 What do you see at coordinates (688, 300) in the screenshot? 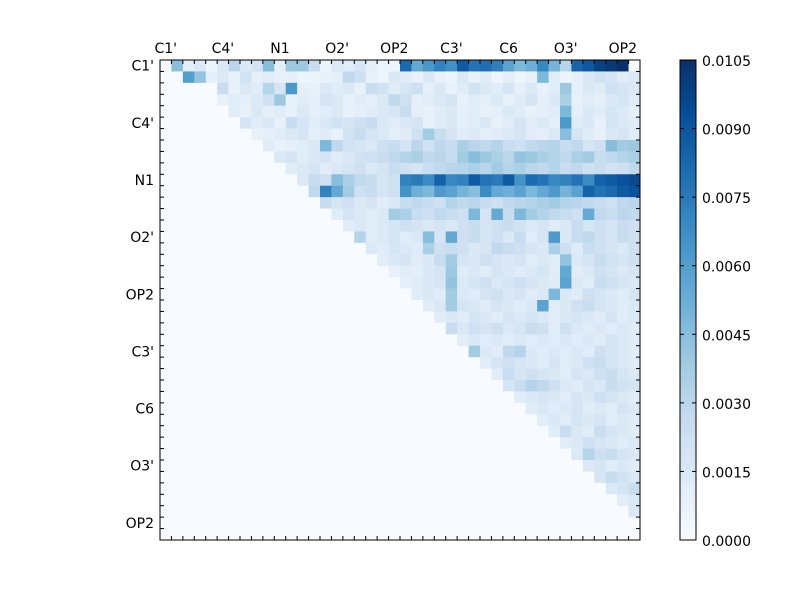
I see `colorbar` at bounding box center [688, 300].